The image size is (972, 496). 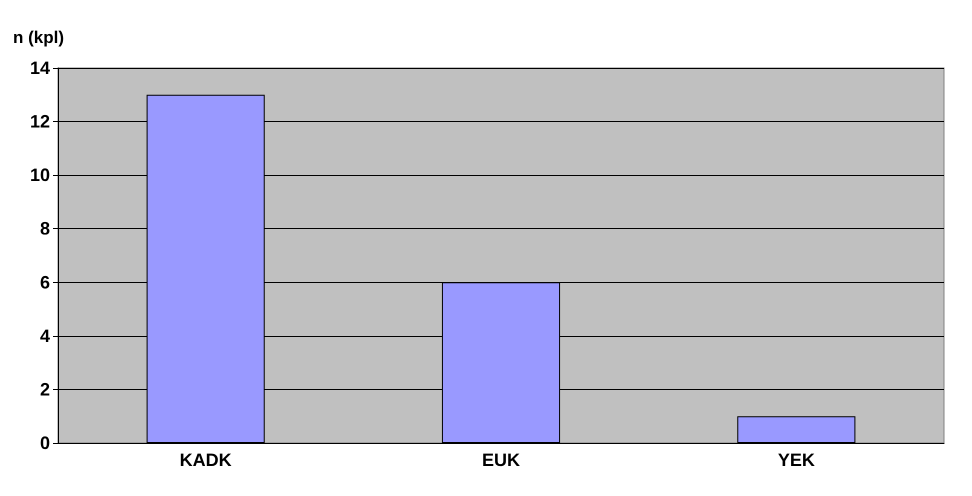 What do you see at coordinates (796, 460) in the screenshot?
I see `x-tick-label: YEK` at bounding box center [796, 460].